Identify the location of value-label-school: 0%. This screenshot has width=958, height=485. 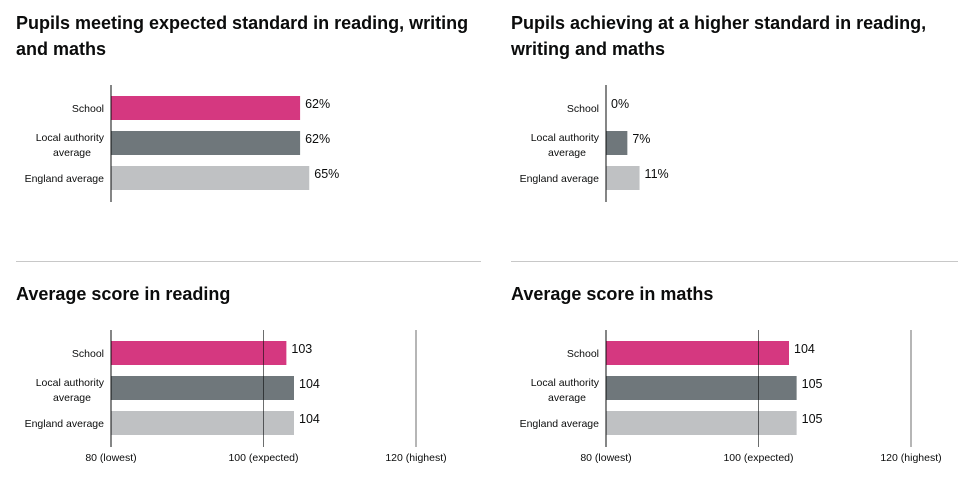
(620, 104).